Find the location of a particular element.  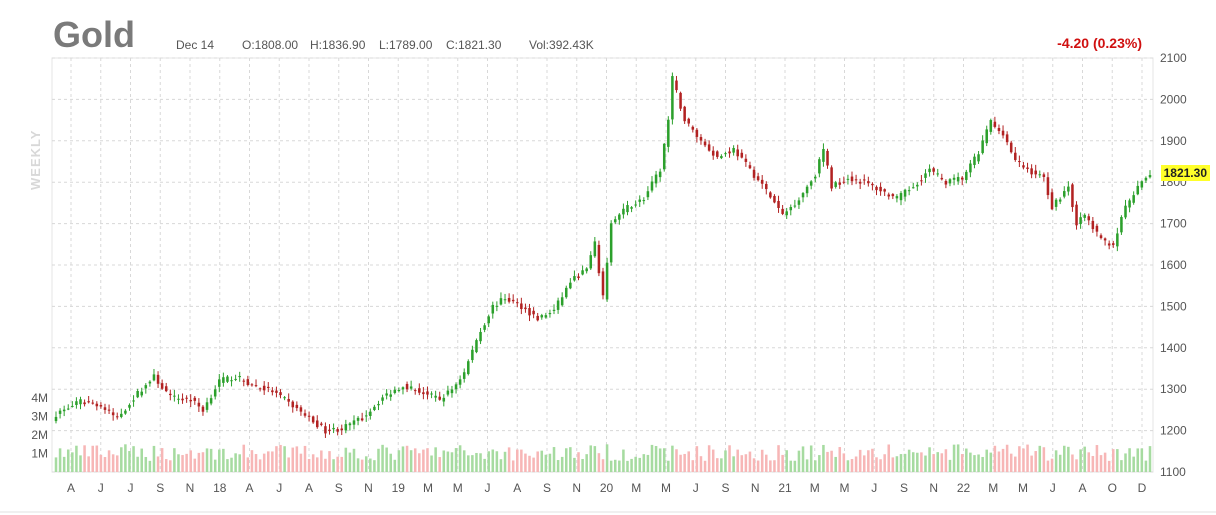

x-tick-label: A is located at coordinates (71, 488).